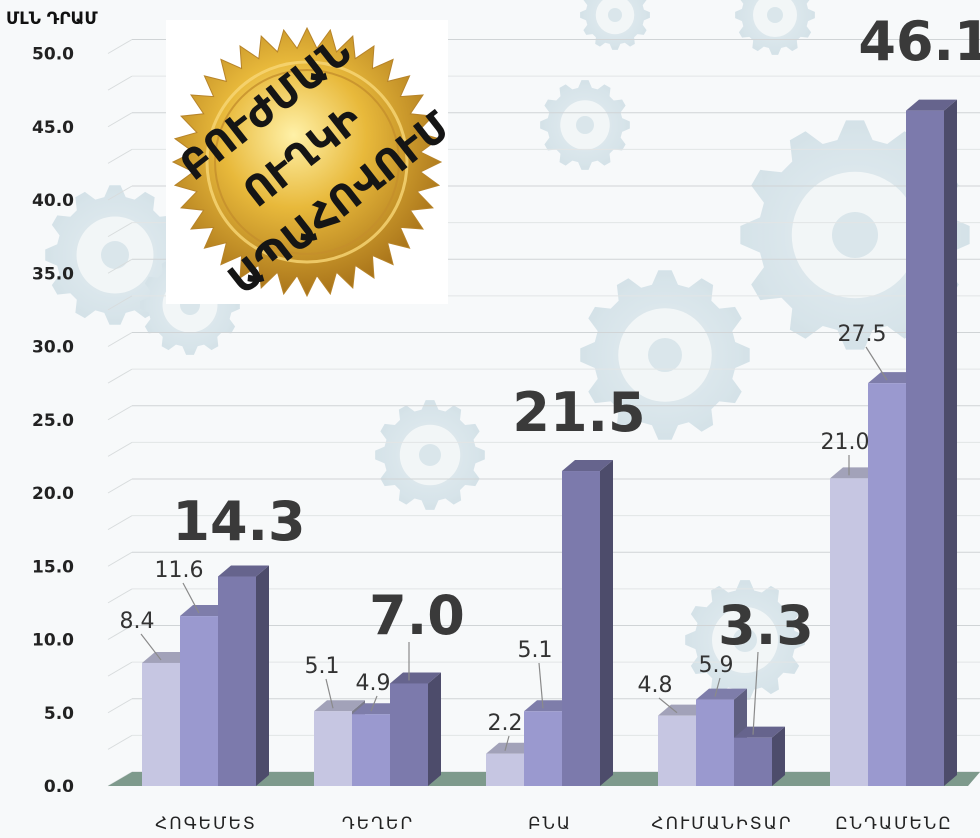 The height and width of the screenshot is (838, 980). What do you see at coordinates (919, 41) in the screenshot?
I see `data-label-total: 46.1` at bounding box center [919, 41].